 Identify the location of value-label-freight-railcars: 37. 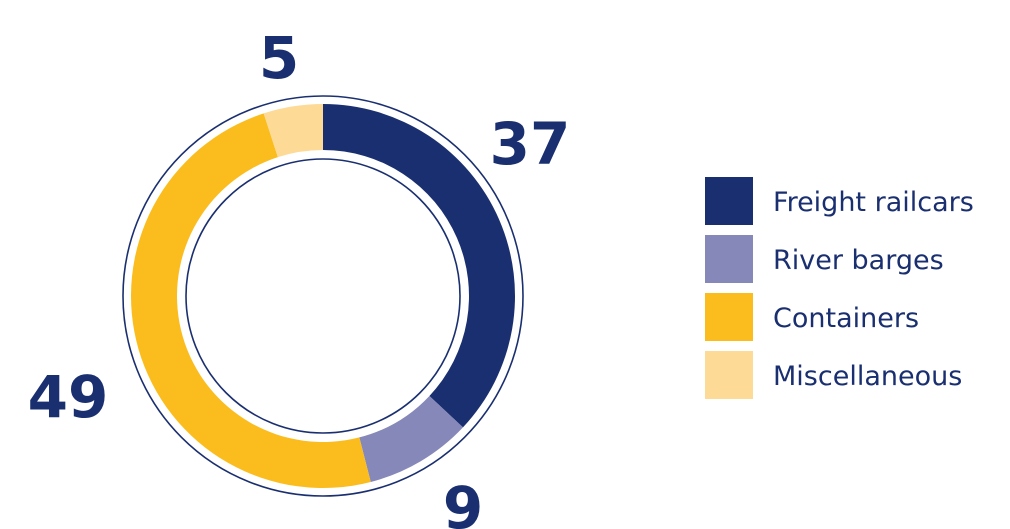
(530, 144).